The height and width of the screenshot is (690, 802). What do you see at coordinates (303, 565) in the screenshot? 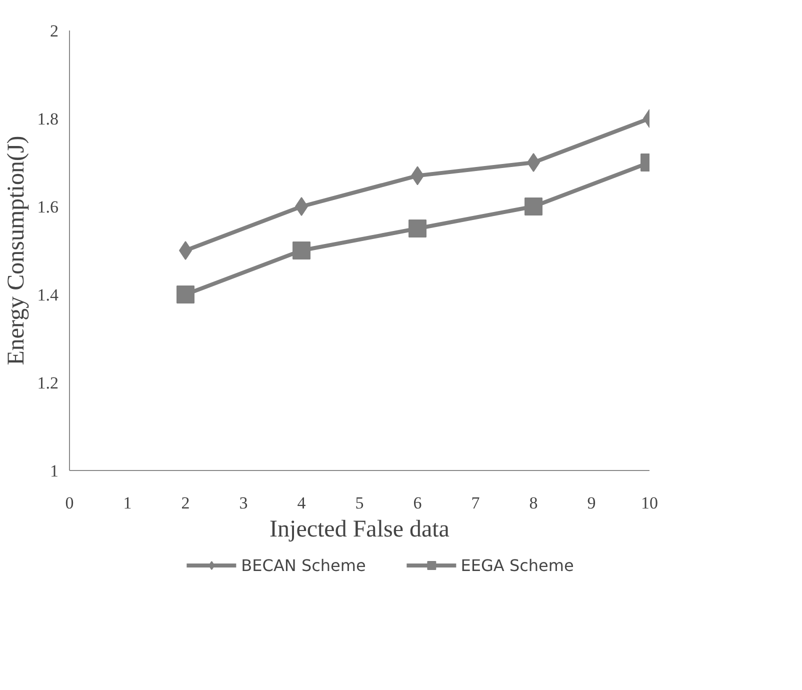
I see `legend-label: BECAN Scheme` at bounding box center [303, 565].